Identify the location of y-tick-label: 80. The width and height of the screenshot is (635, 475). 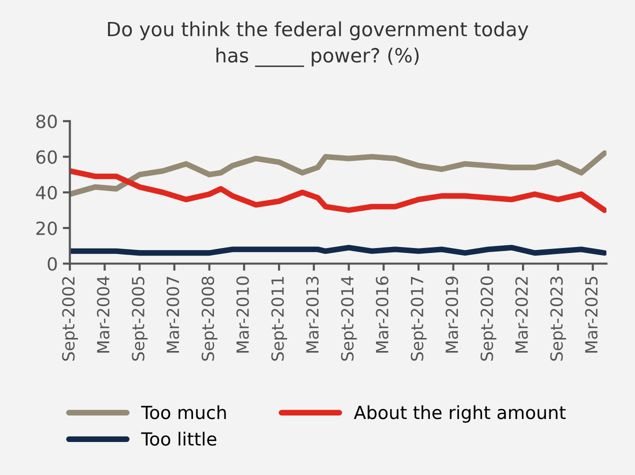
(46, 121).